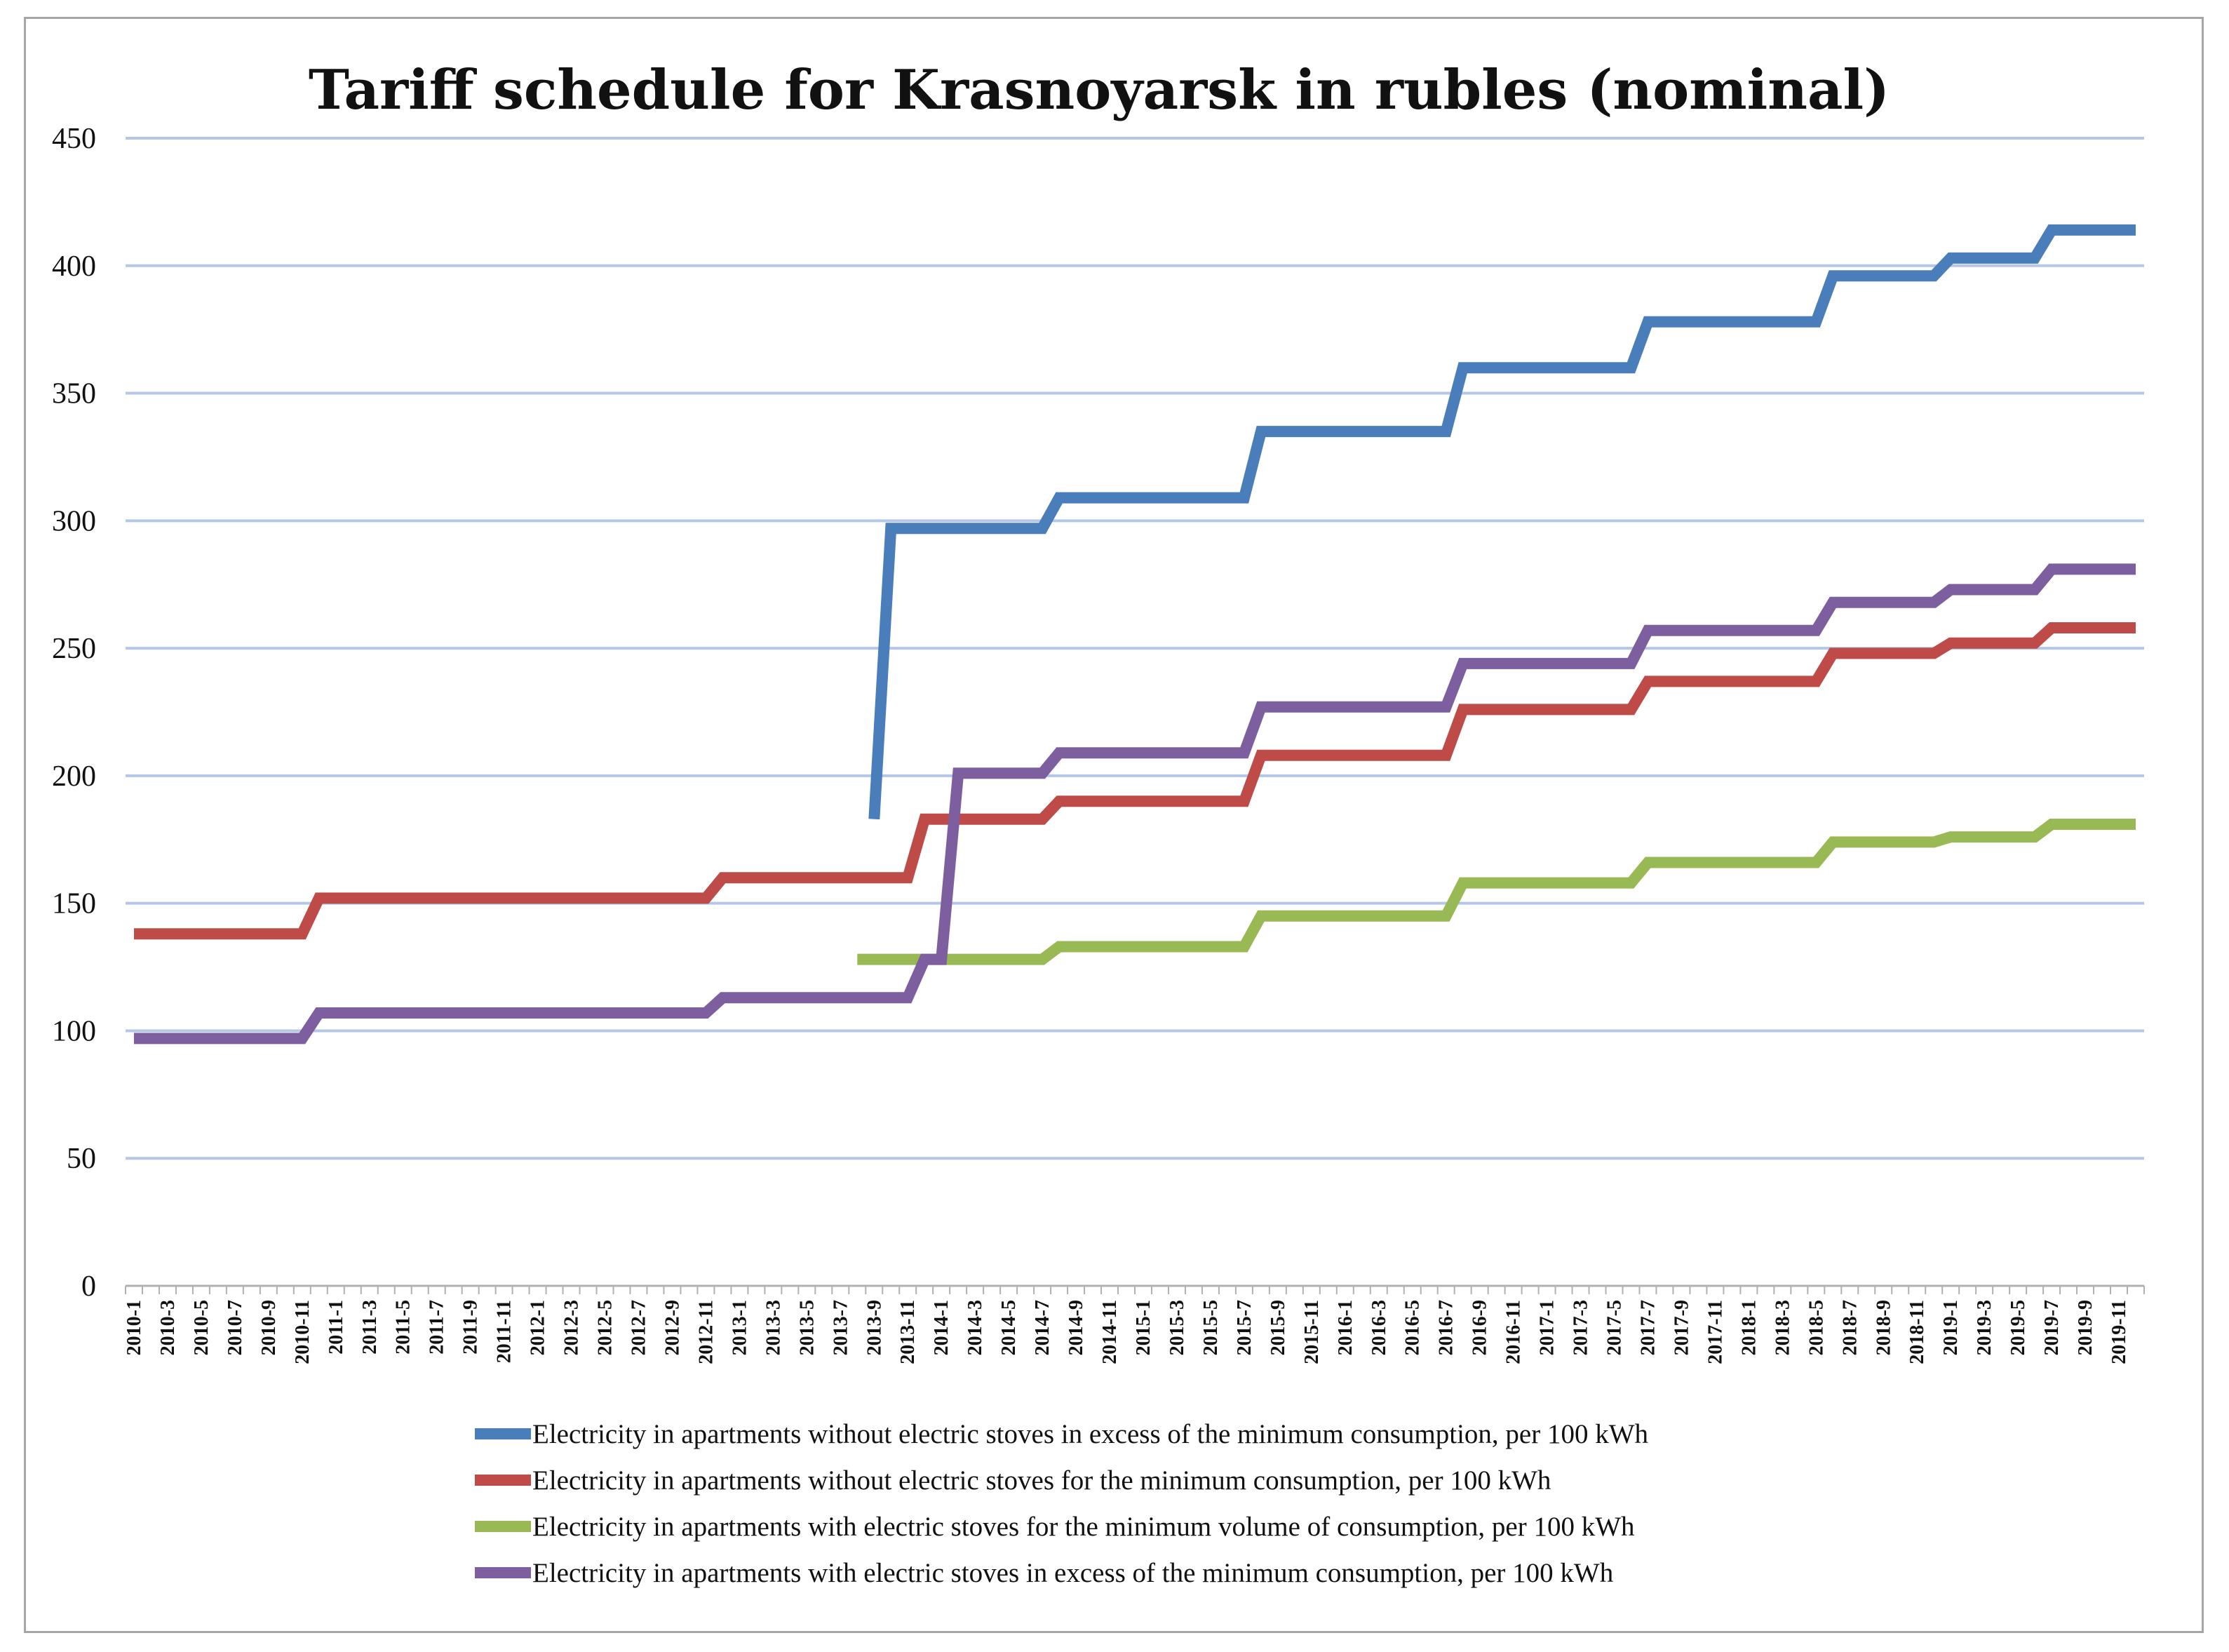 Image resolution: width=2229 pixels, height=1652 pixels. What do you see at coordinates (572, 1327) in the screenshot?
I see `x-tick-label: 2012-3` at bounding box center [572, 1327].